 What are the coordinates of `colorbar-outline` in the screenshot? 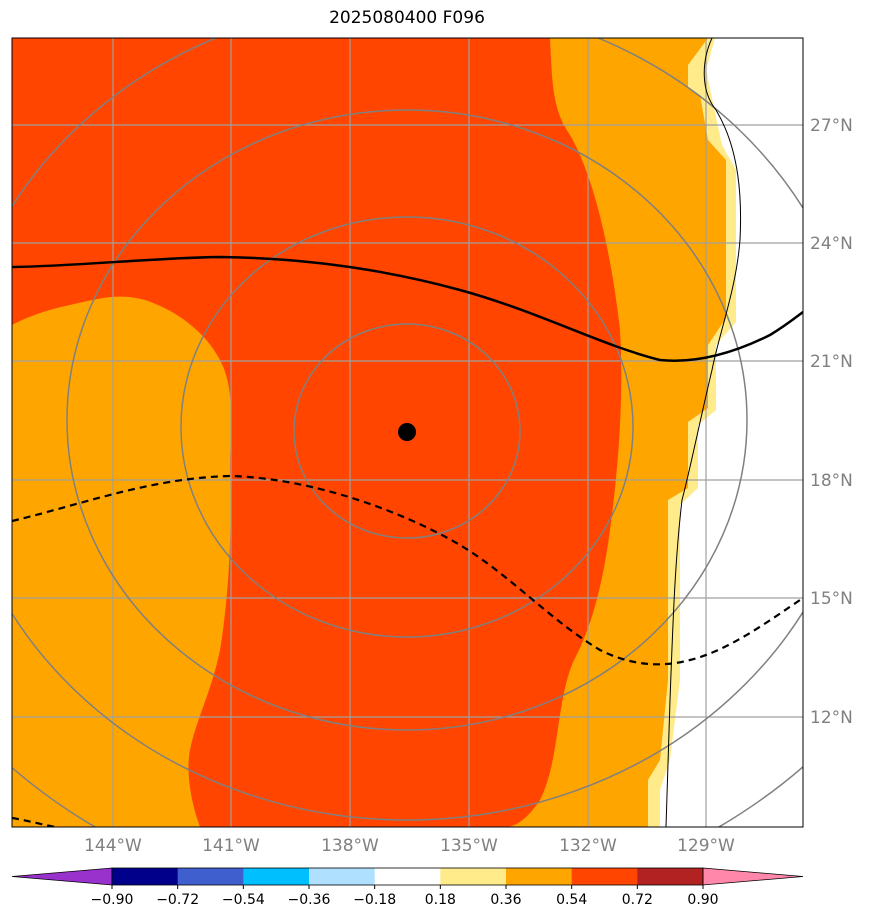 It's located at (407, 876).